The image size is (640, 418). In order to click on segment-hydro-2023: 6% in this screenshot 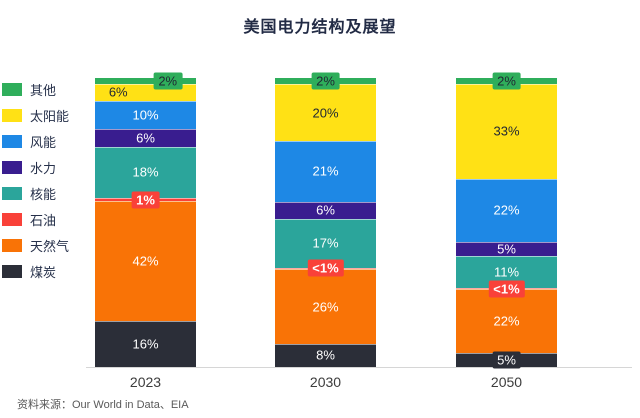, I will do `click(145, 138)`.